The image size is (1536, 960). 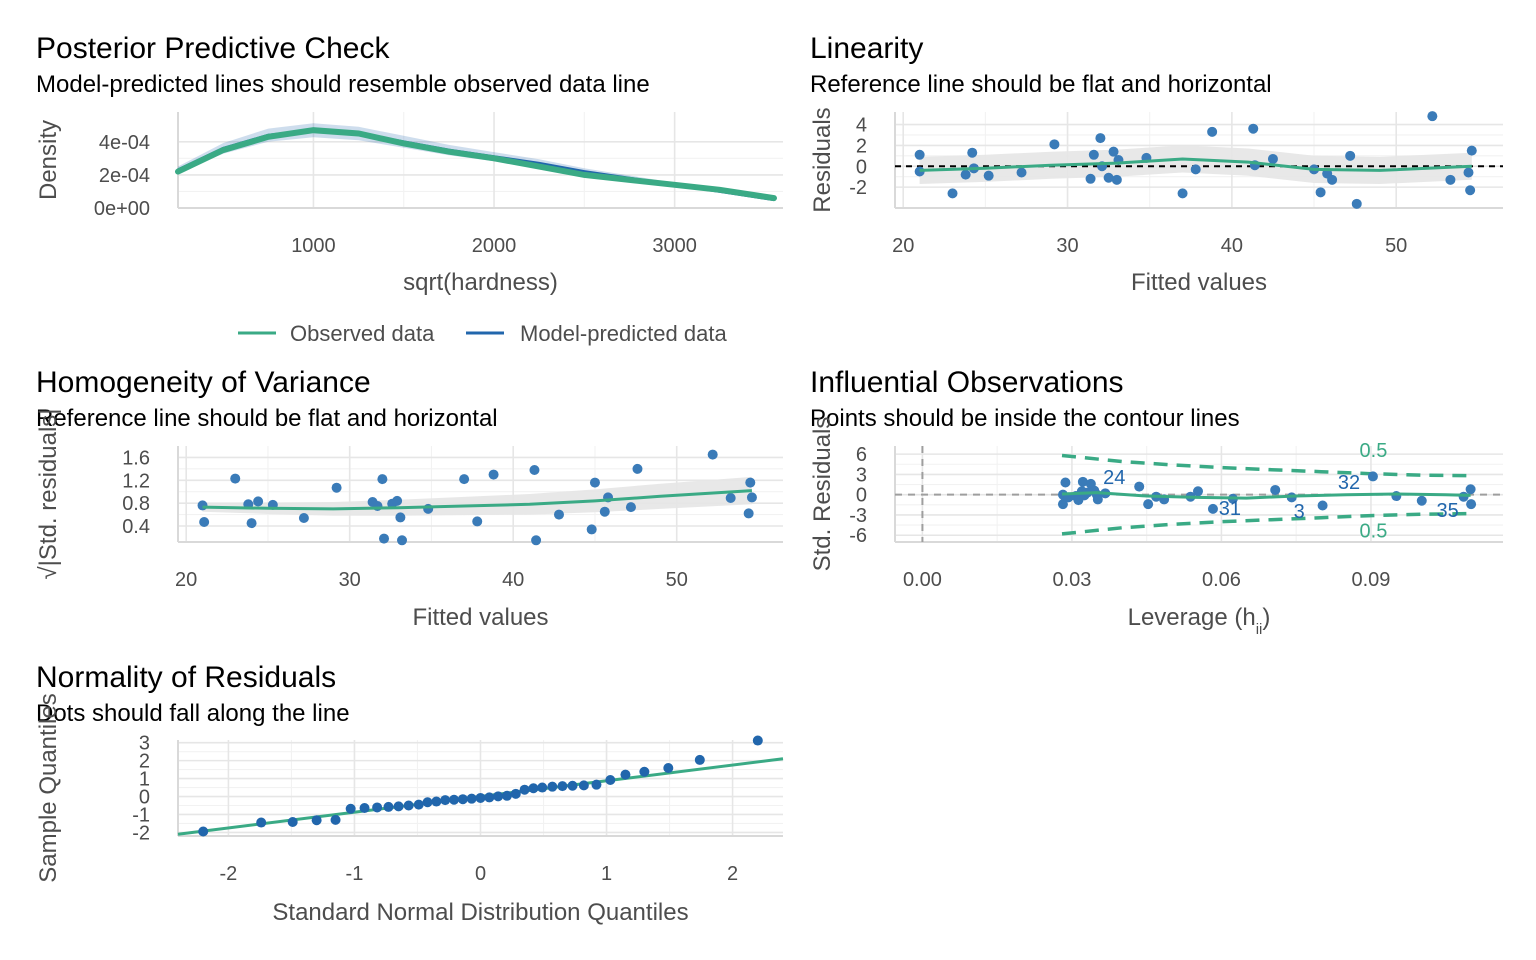 I want to click on x-tick-label: 2000, so click(x=494, y=246).